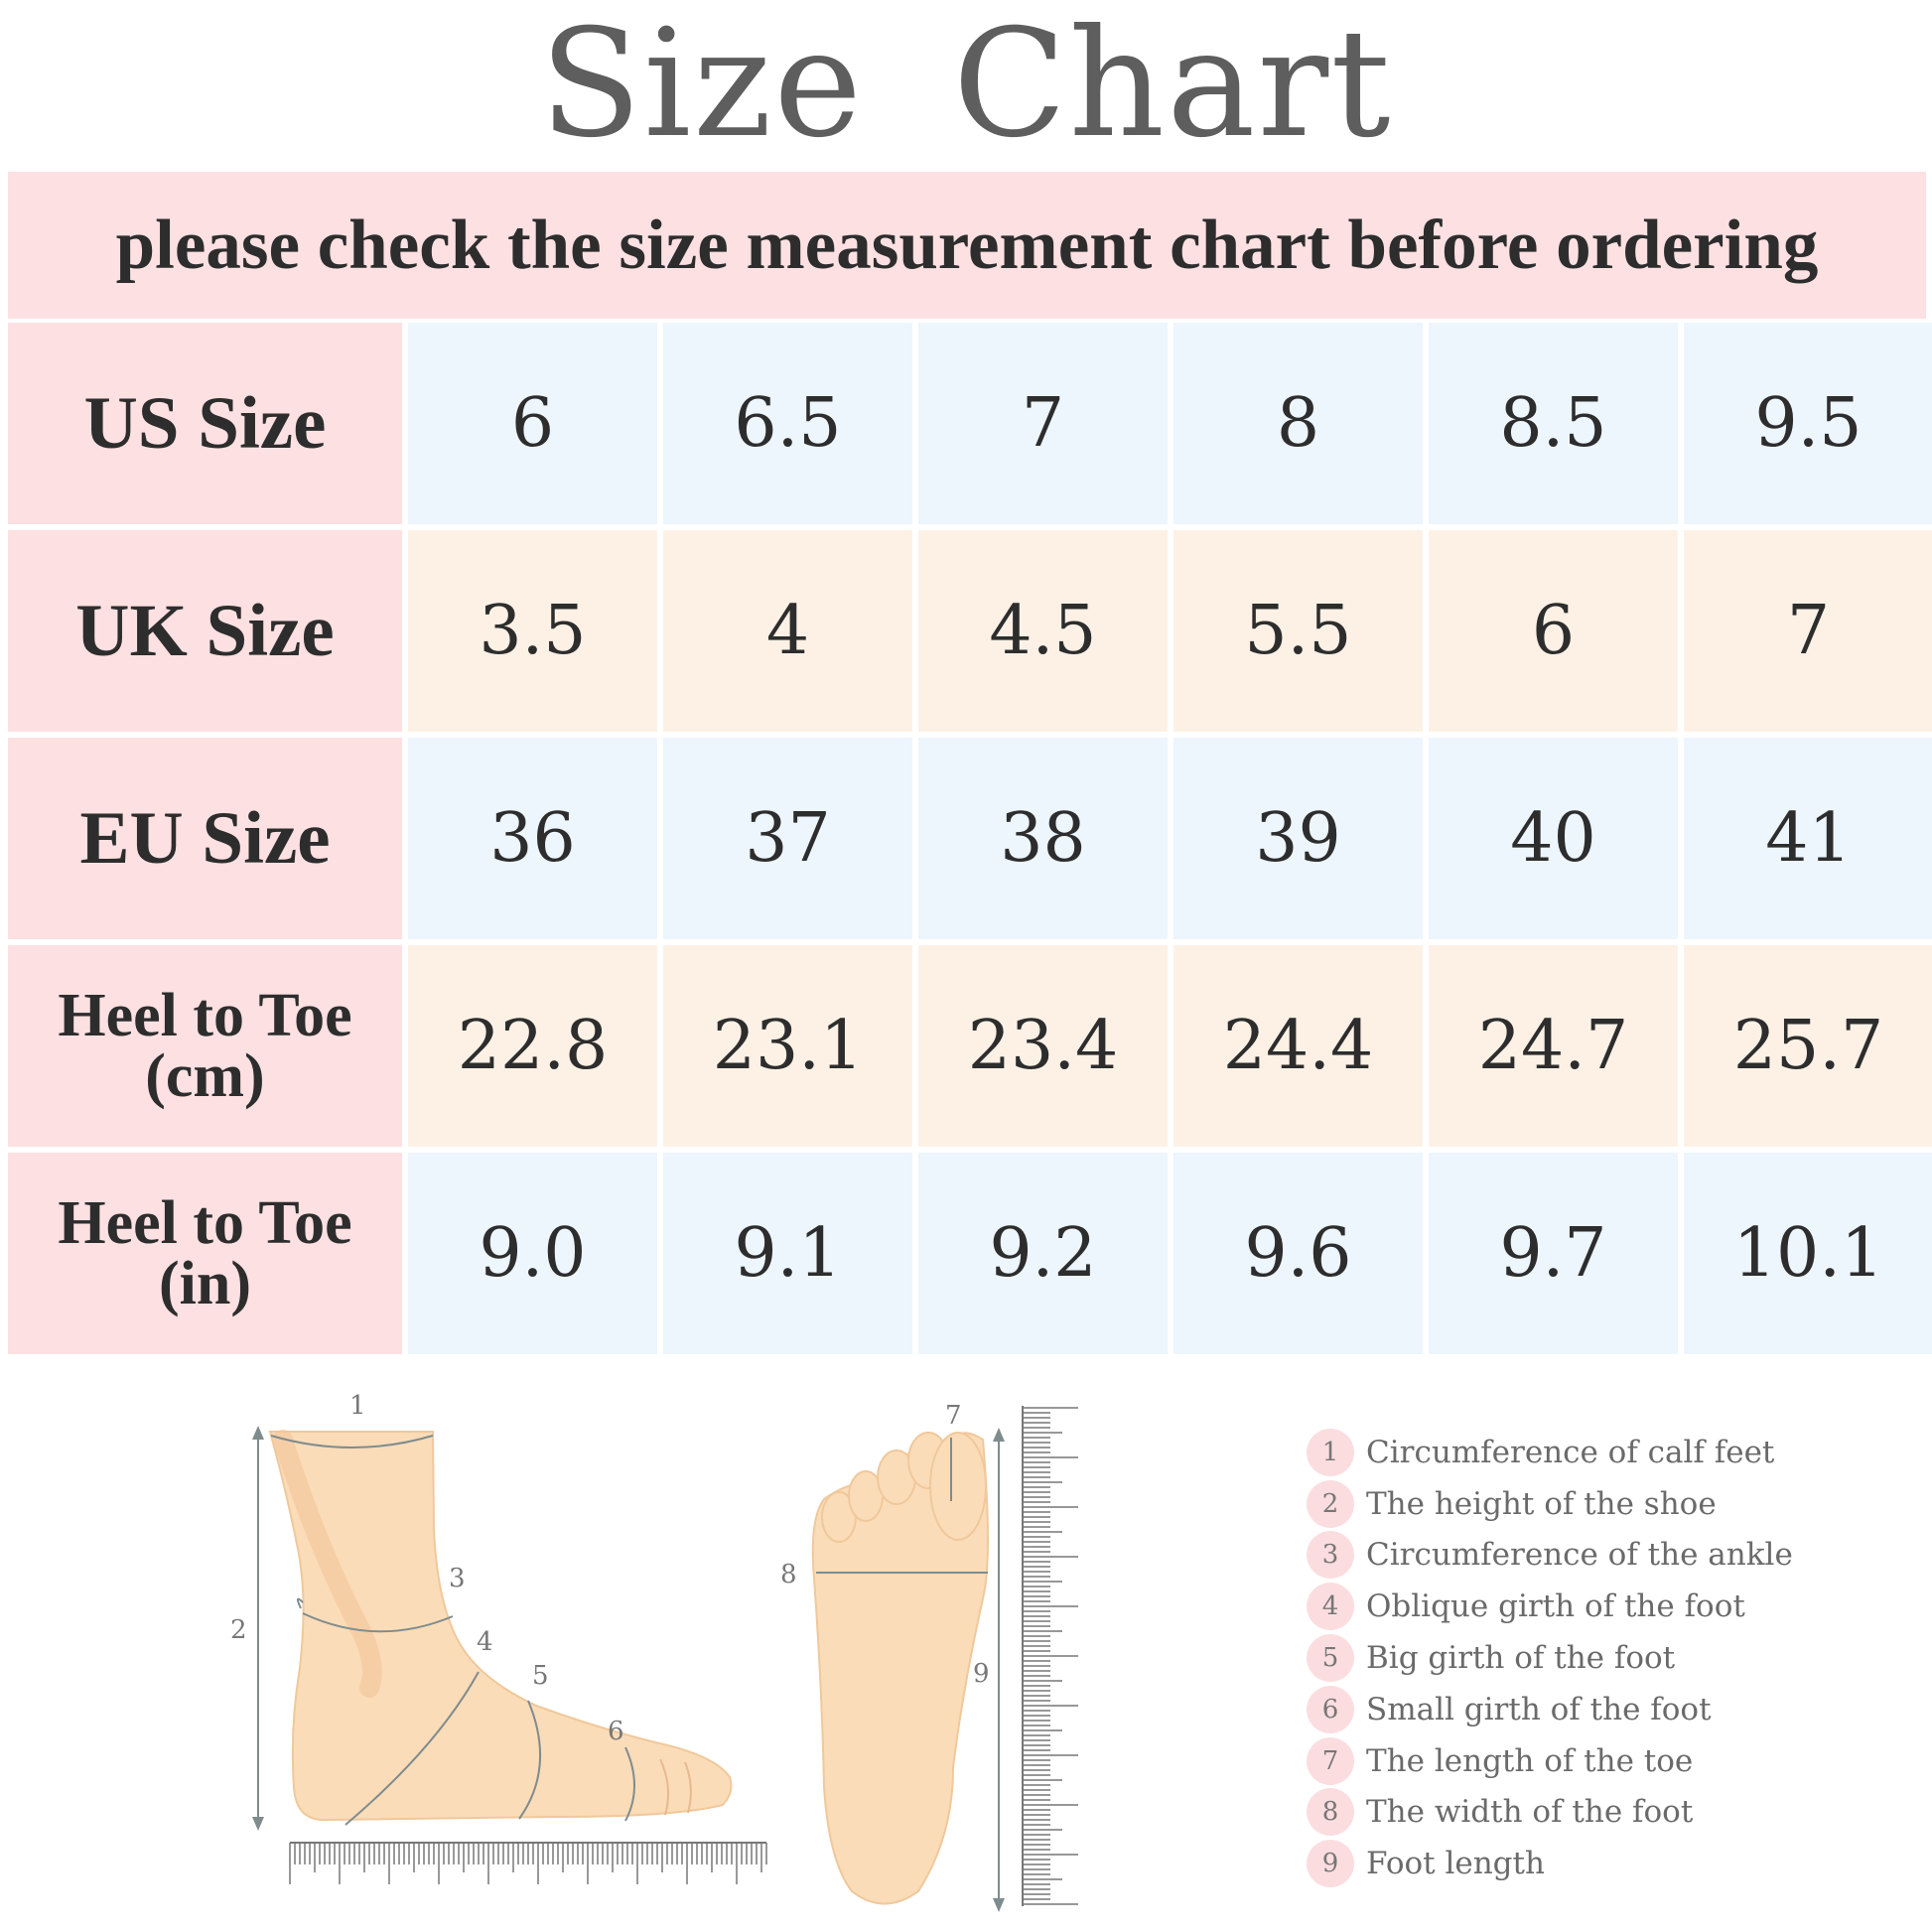  I want to click on legend-text: Circumference of the ankle, so click(1579, 1555).